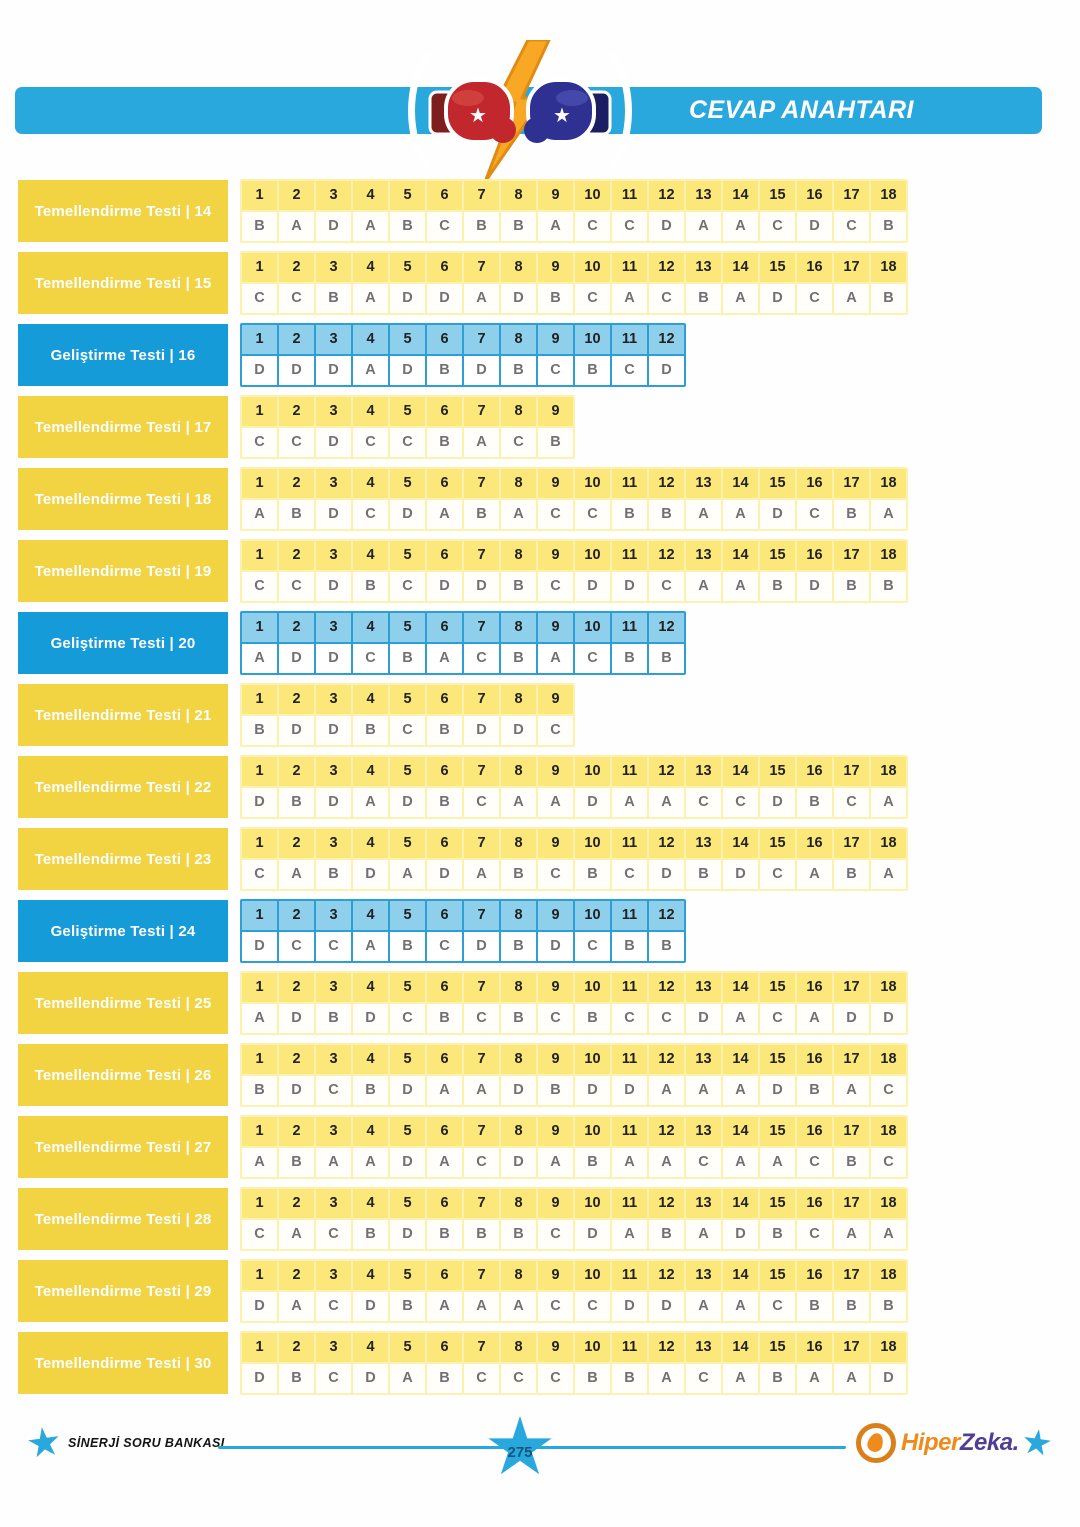 This screenshot has height=1527, width=1080. Describe the element at coordinates (520, 1452) in the screenshot. I see `page-number: 275` at that location.